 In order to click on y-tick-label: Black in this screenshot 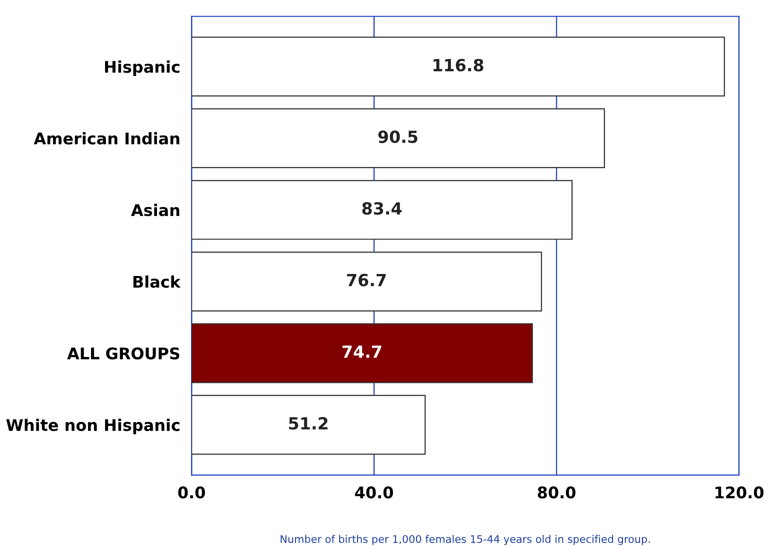, I will do `click(157, 281)`.